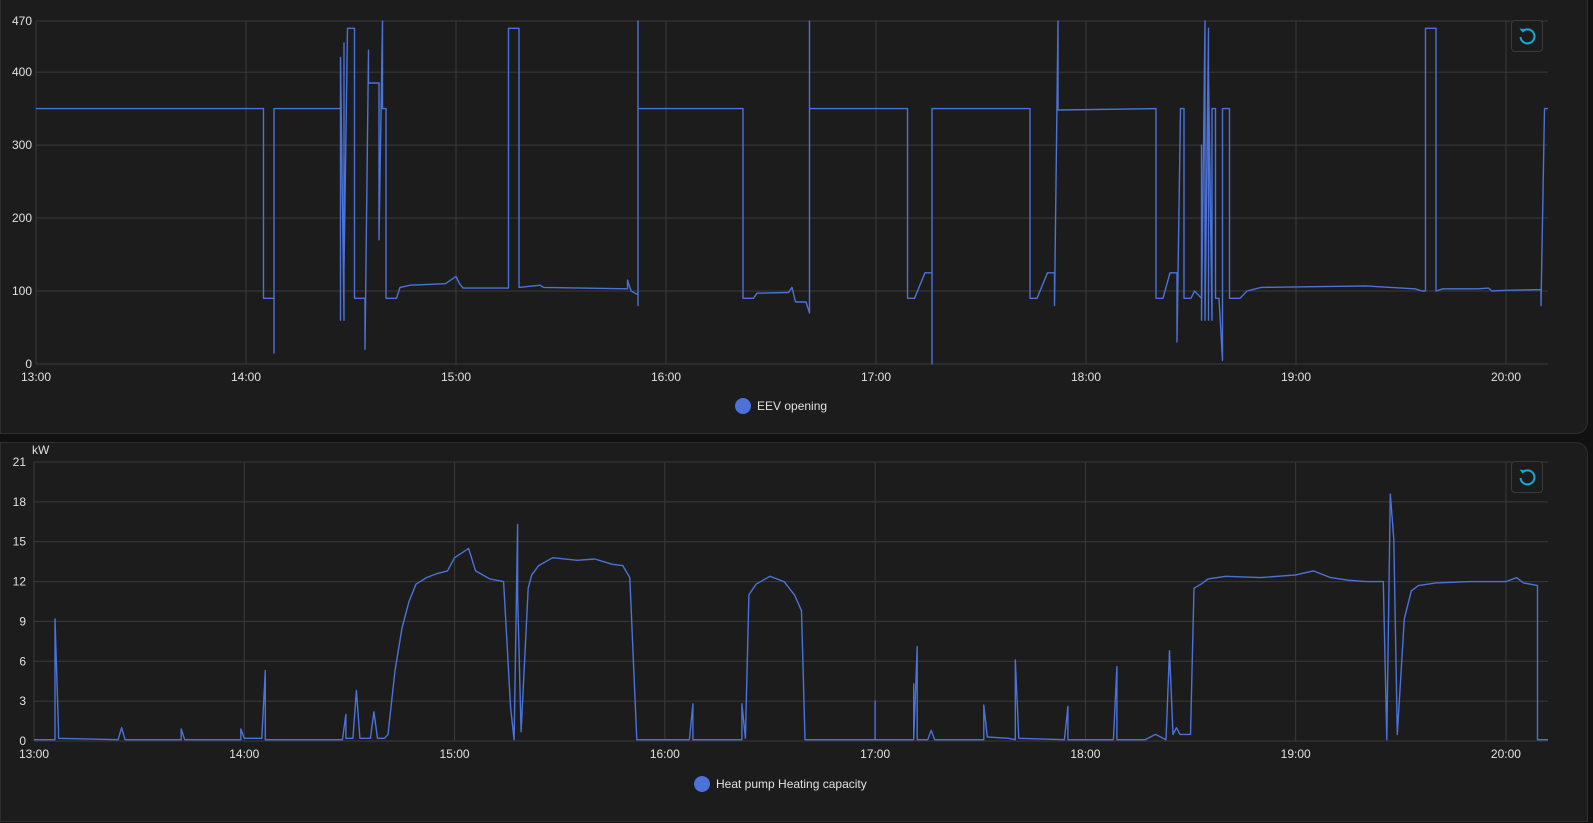 This screenshot has height=823, width=1593. I want to click on y-tick-label: 9, so click(22, 621).